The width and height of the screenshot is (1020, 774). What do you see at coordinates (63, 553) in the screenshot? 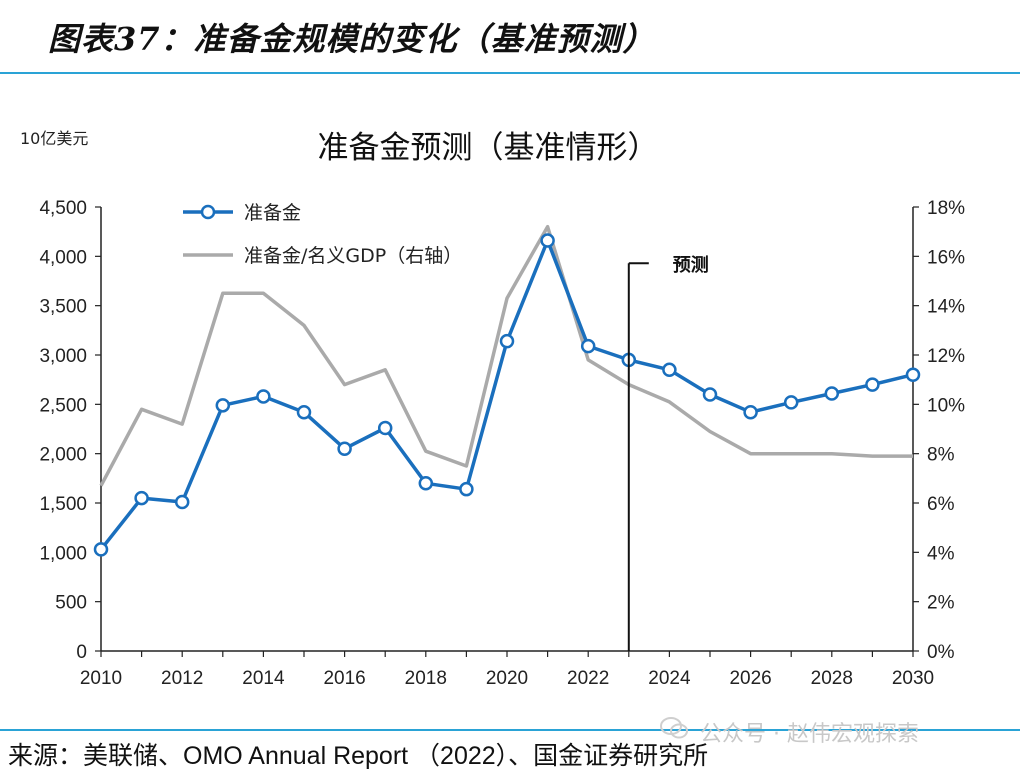
I see `left-tick-label: 1,000` at bounding box center [63, 553].